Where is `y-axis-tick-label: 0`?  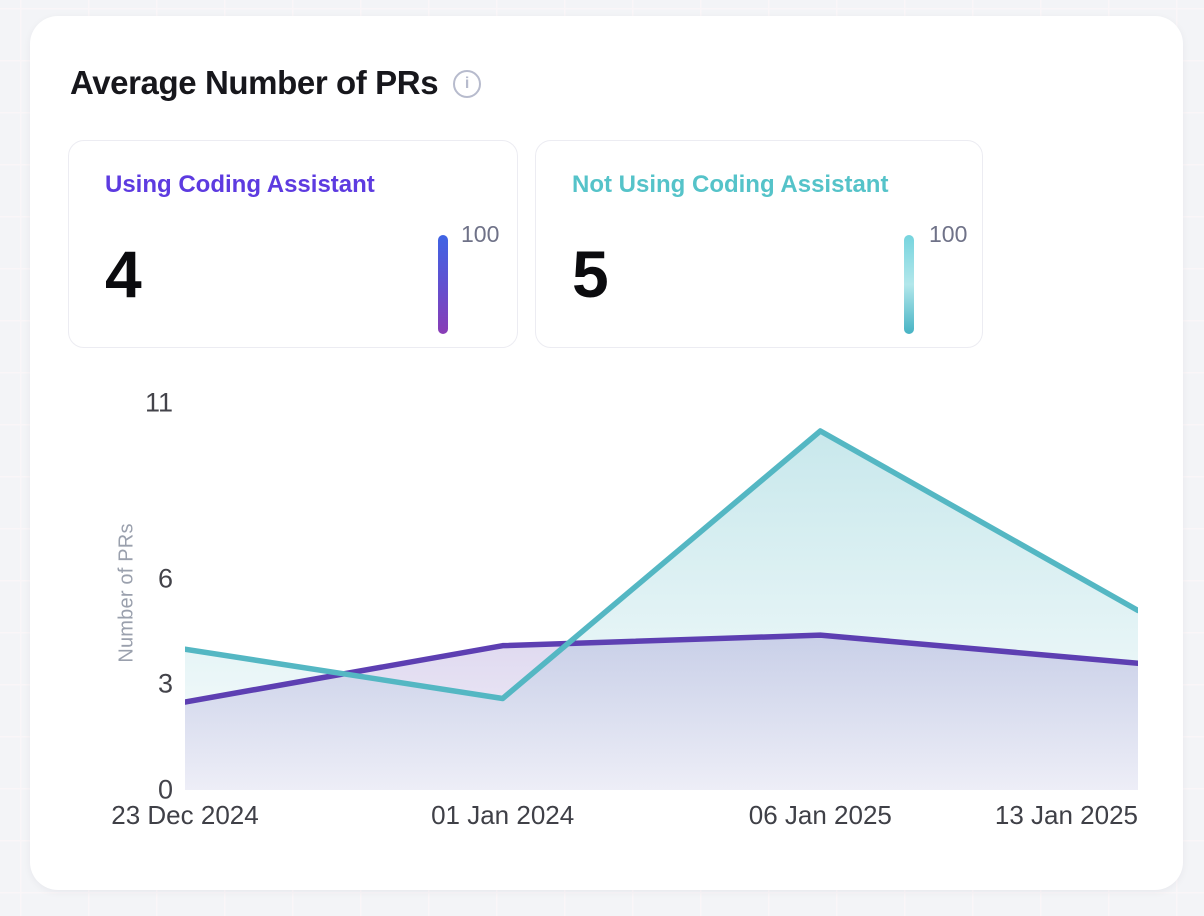
y-axis-tick-label: 0 is located at coordinates (165, 789).